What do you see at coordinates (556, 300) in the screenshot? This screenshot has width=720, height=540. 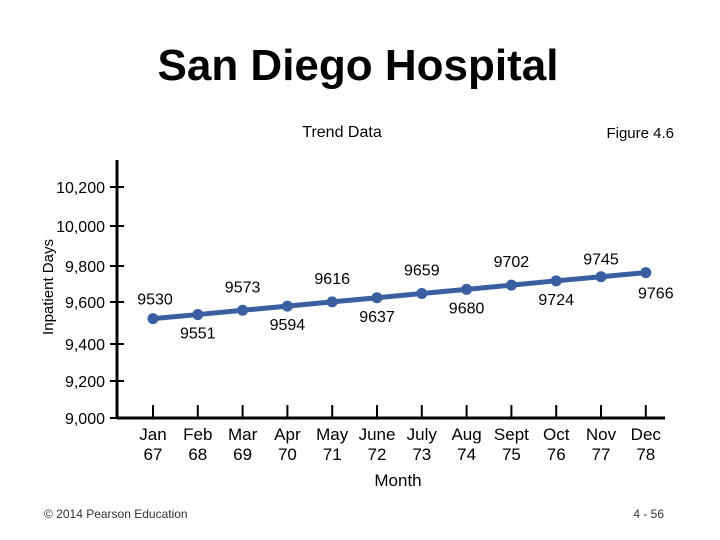 I see `data-label: 9724` at bounding box center [556, 300].